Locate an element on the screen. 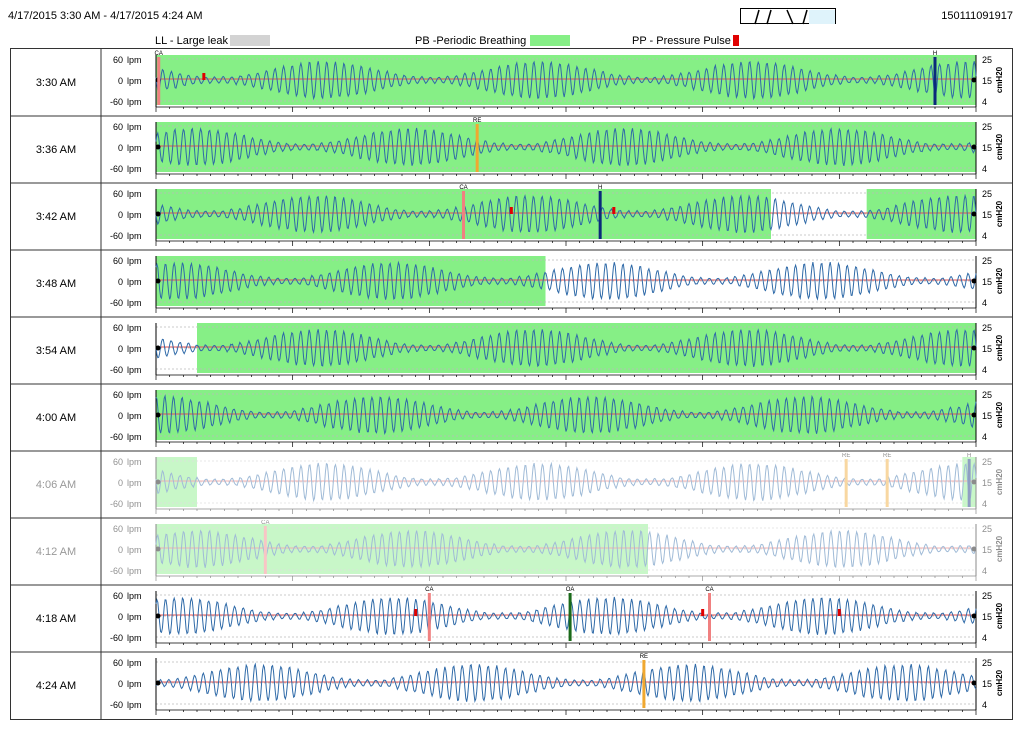 The image size is (1023, 729). event-label: RE is located at coordinates (887, 456).